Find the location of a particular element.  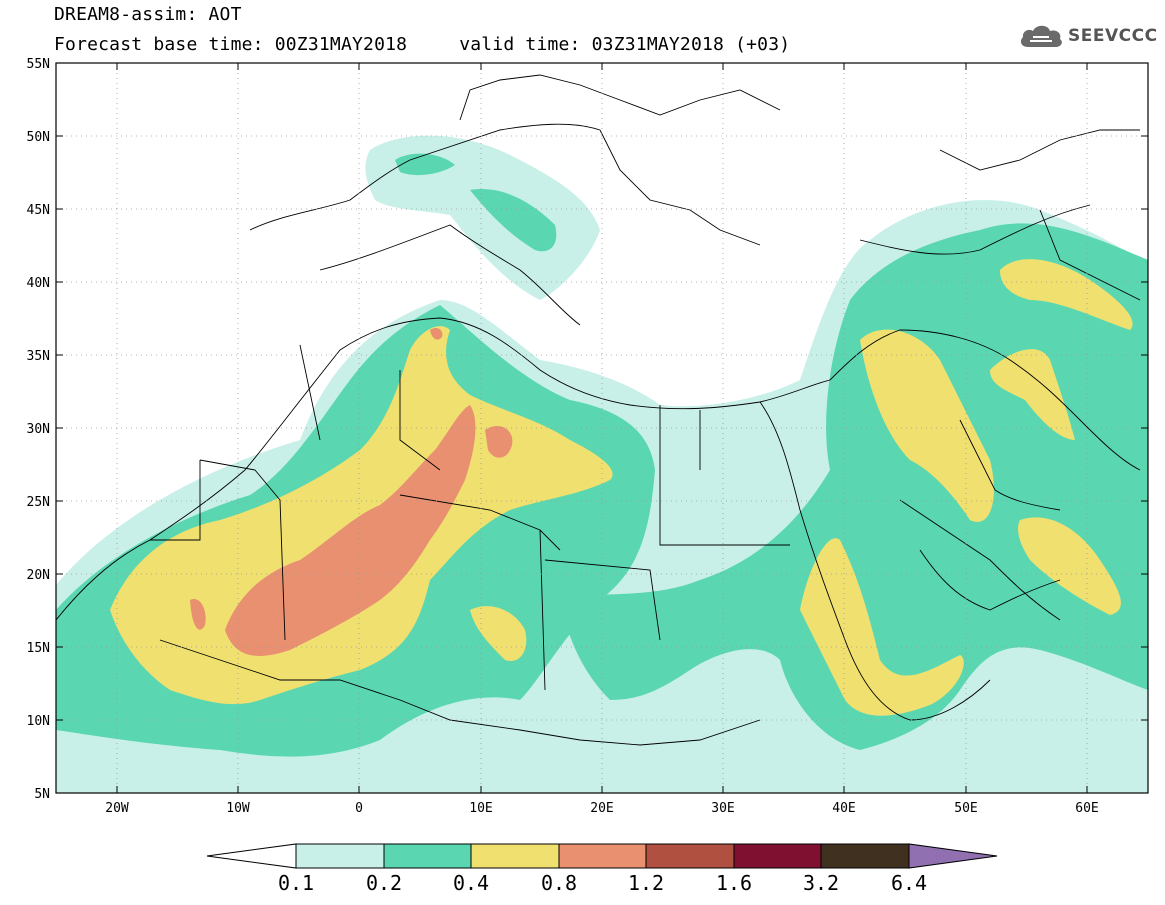

lat-label: 30N is located at coordinates (38, 429).